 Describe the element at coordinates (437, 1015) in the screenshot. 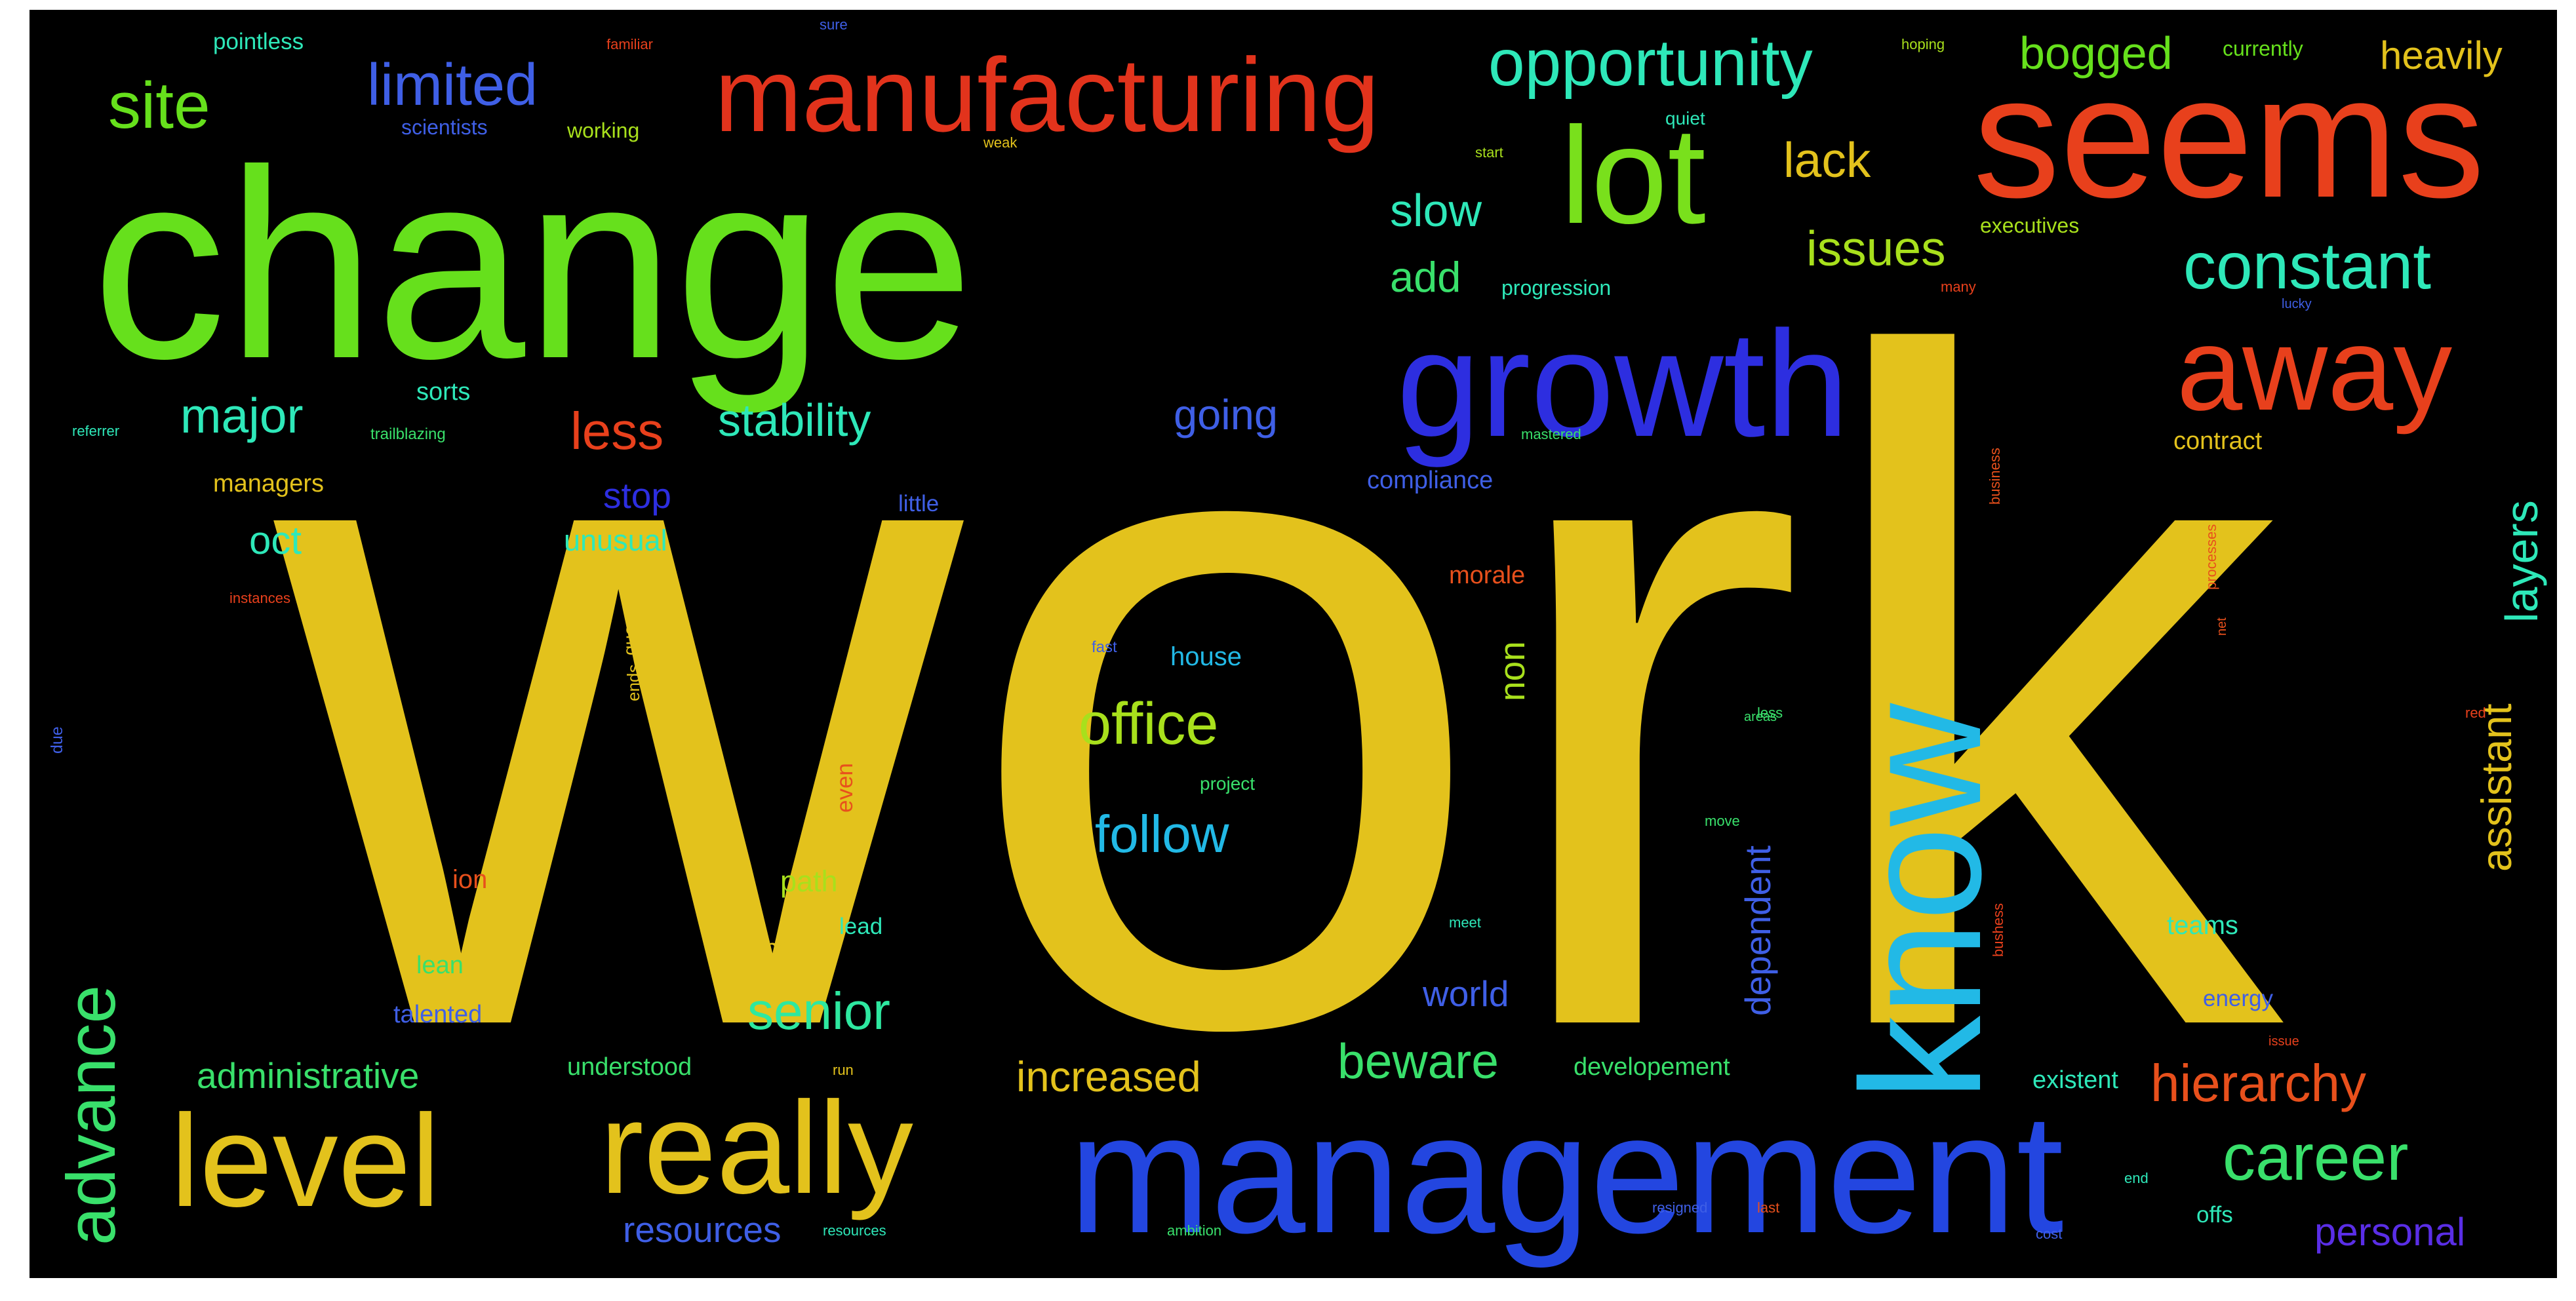

I see `word-talented: talented` at that location.